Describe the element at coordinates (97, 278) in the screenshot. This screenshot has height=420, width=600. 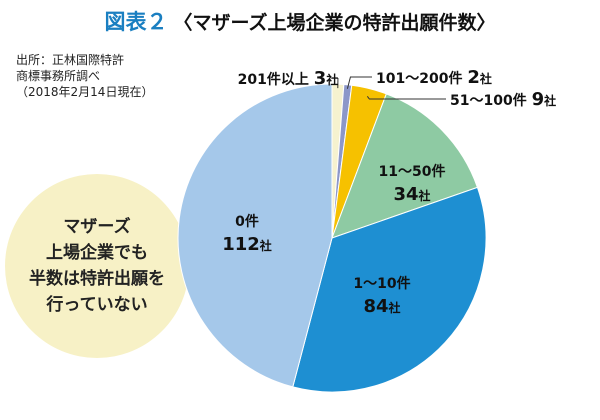
I see `callout-line: 半数は特許出願を` at that location.